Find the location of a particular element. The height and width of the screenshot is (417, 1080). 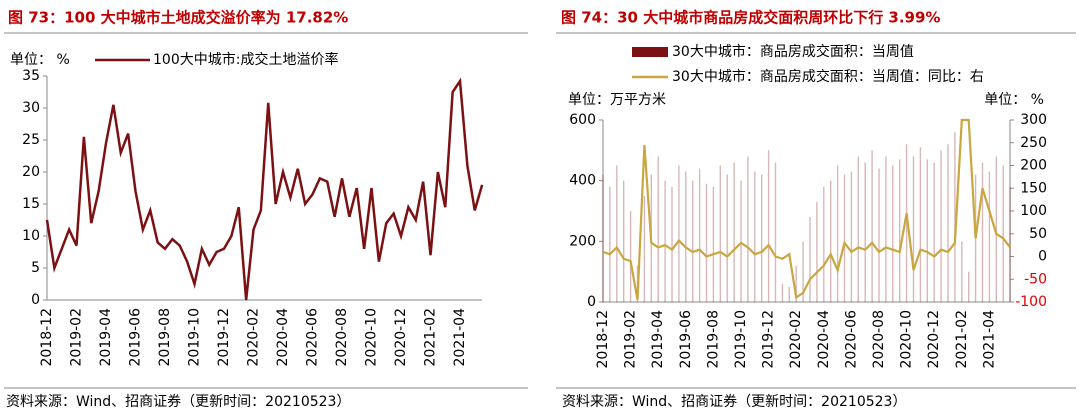

chart-title: 图 74：30 大中城市商品房成交面积周环比下行 3.99% is located at coordinates (750, 18).